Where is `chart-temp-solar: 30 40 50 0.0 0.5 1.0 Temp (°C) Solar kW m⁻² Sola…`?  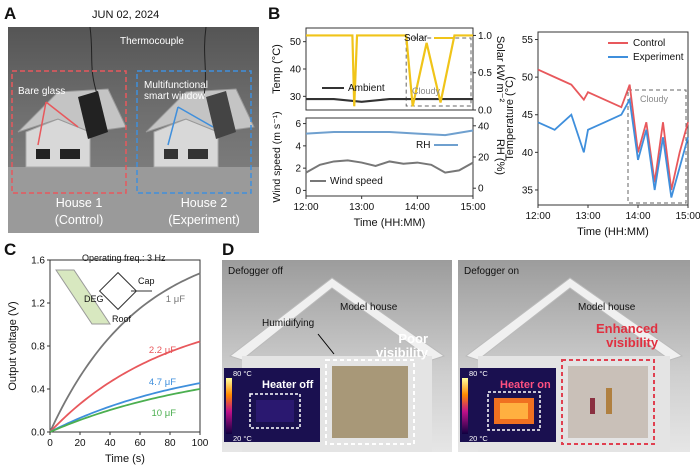 chart-temp-solar: 30 40 50 0.0 0.5 1.0 Temp (°C) Solar kW m⁻² Sola… is located at coordinates (388, 72).